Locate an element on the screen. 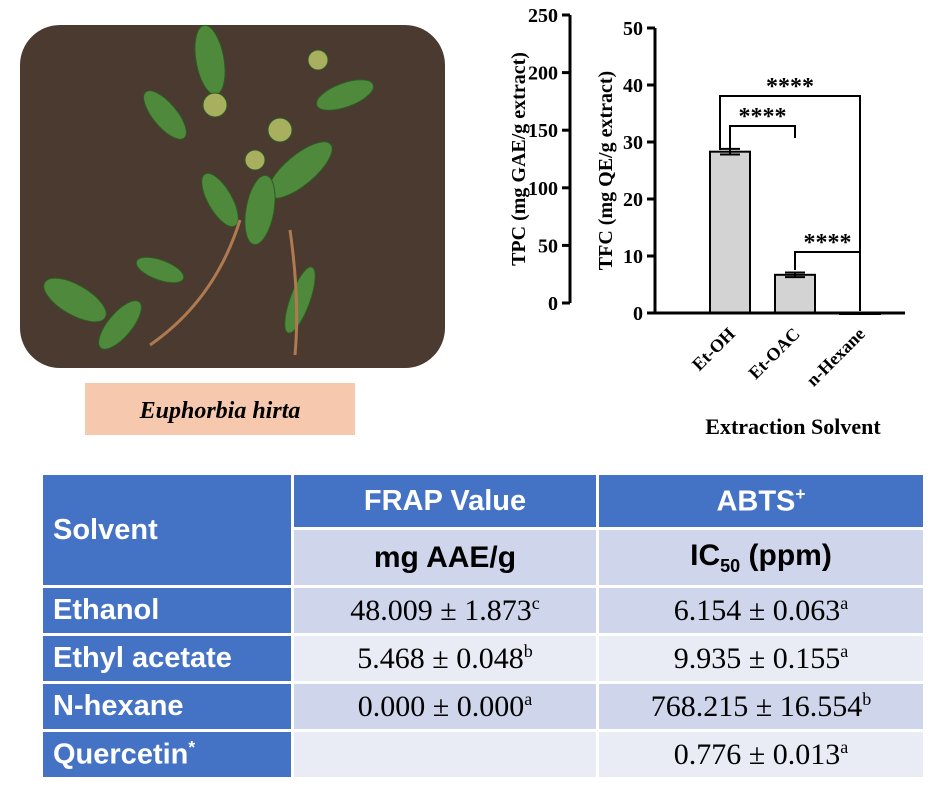 This screenshot has width=940, height=788. x-axis-label: Extraction Solvent is located at coordinates (793, 426).